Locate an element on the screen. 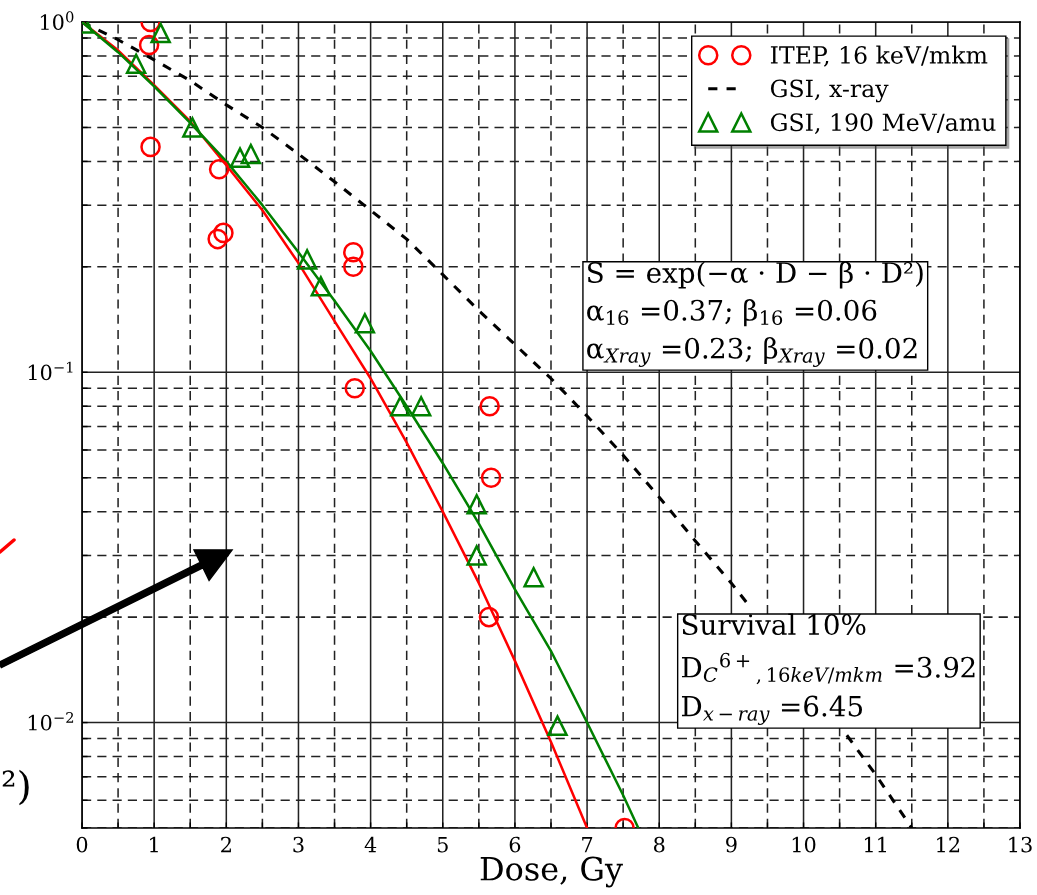  text: ²) is located at coordinates (15, 787).